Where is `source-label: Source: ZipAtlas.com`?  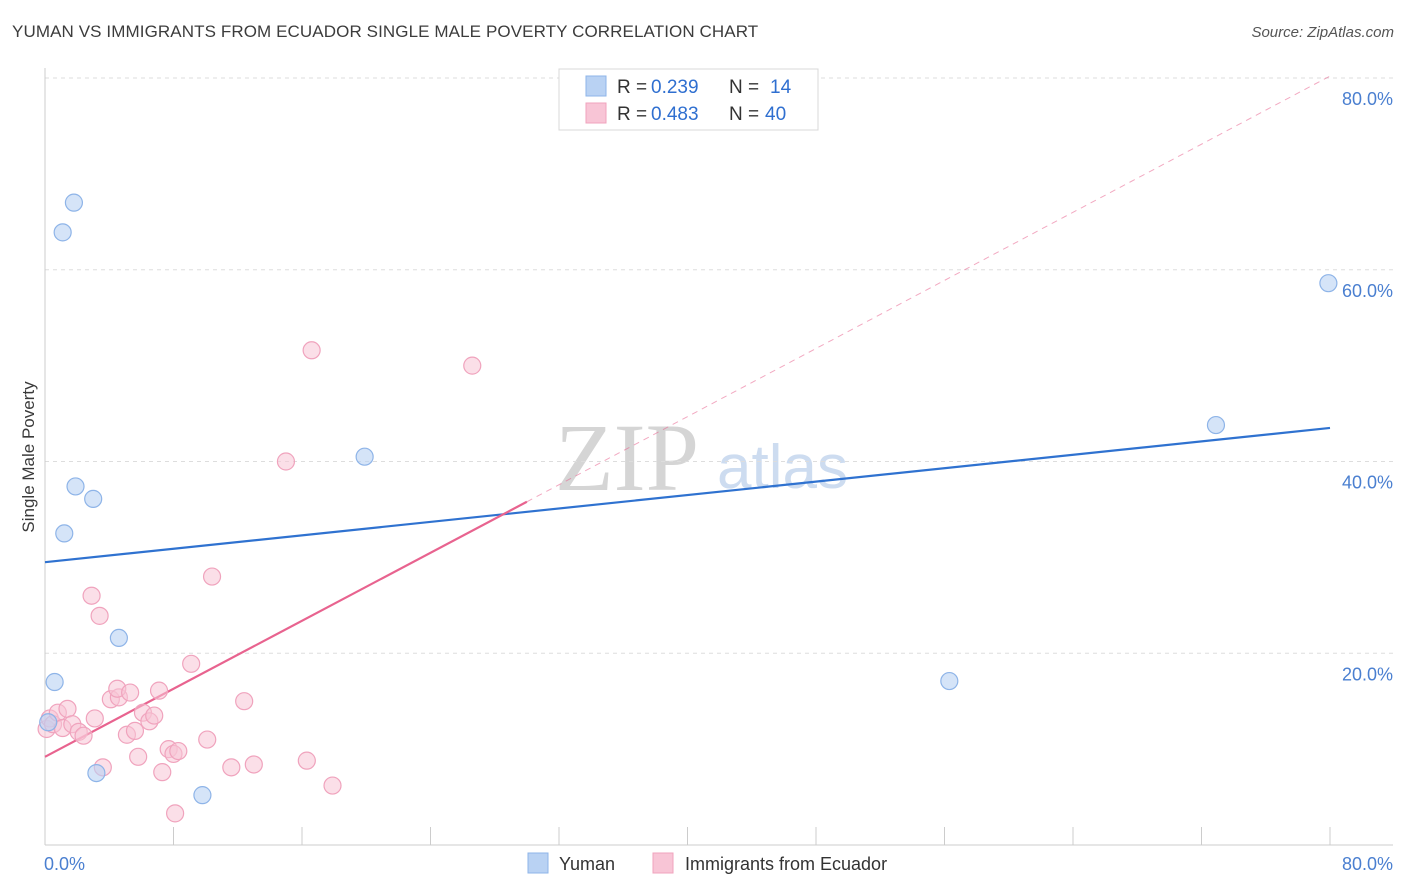
source-label: Source: ZipAtlas.com is located at coordinates (1322, 32).